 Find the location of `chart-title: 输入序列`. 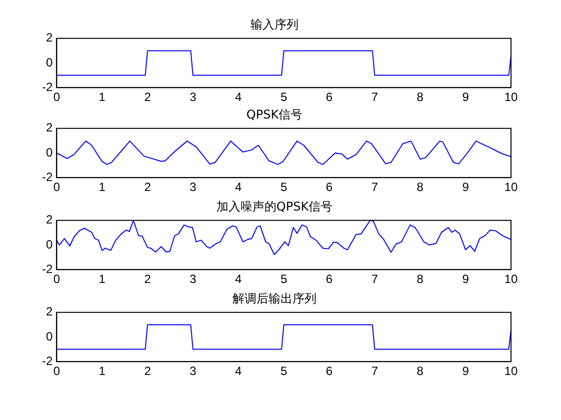

chart-title: 输入序列 is located at coordinates (274, 24).